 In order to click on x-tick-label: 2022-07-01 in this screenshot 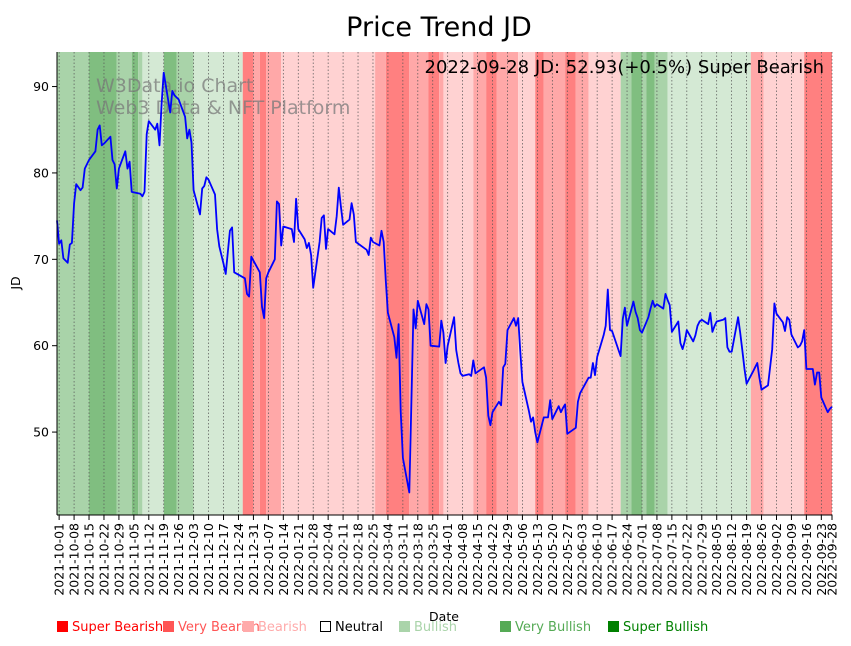, I will do `click(641, 559)`.